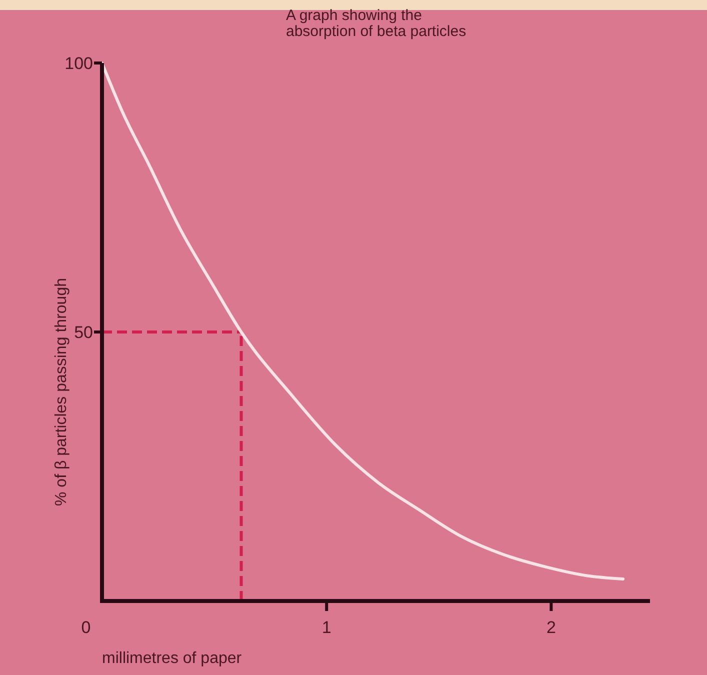 This screenshot has width=707, height=675. I want to click on y-axis-title: % of β particles passing through, so click(61, 392).